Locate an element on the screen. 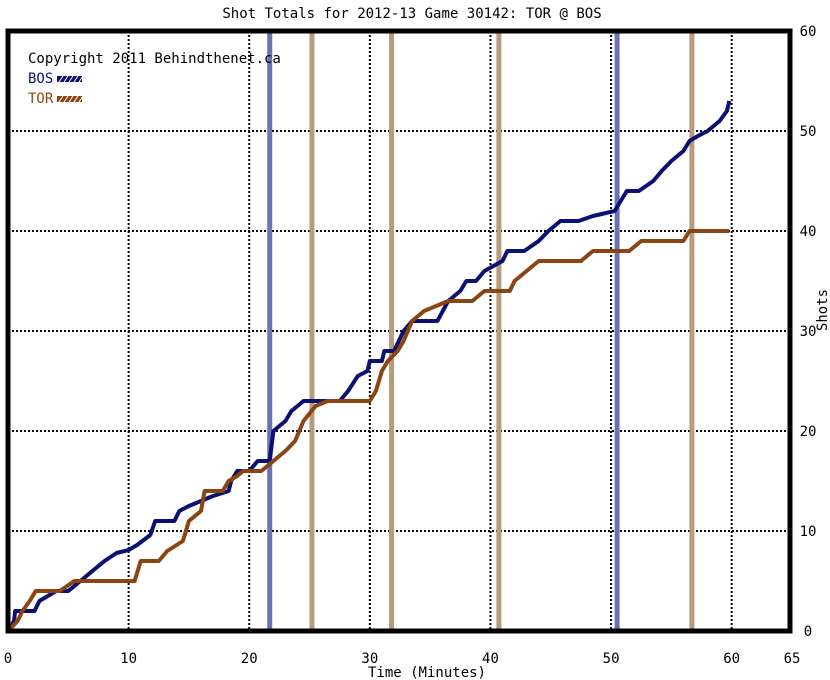 Image resolution: width=830 pixels, height=680 pixels. legend-swatch-tor is located at coordinates (70, 99).